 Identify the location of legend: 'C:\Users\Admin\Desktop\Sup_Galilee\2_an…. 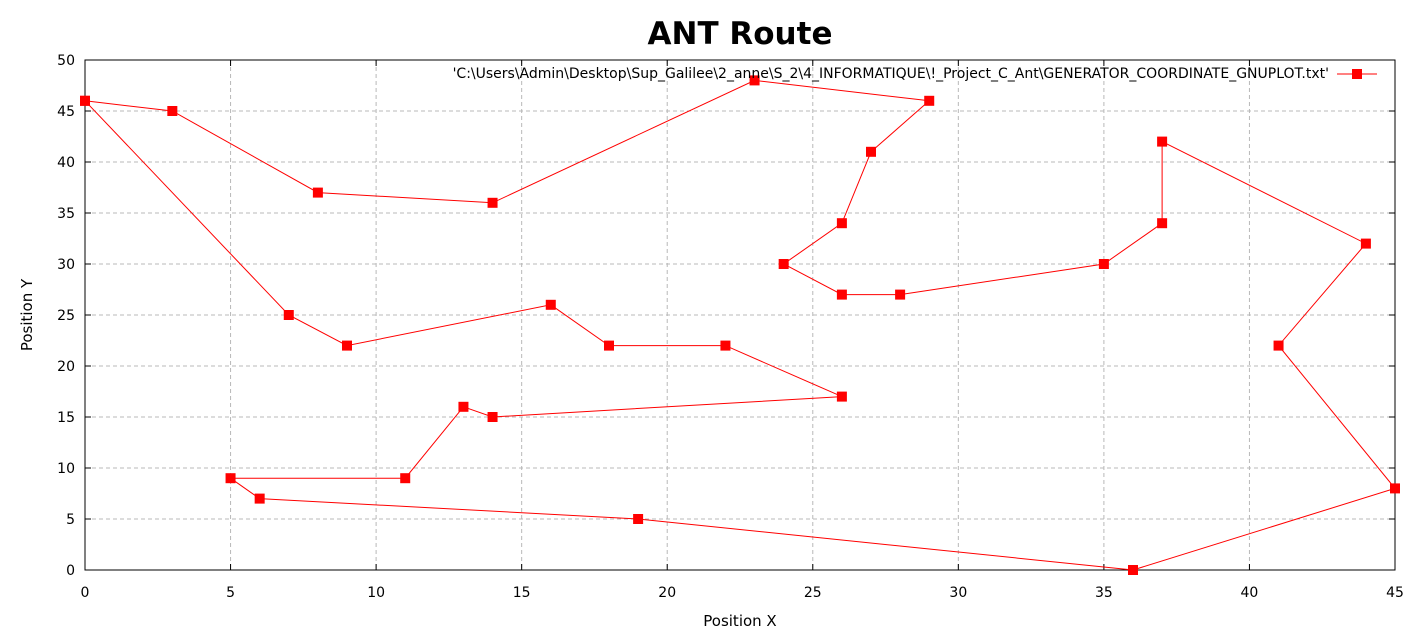
(915, 74).